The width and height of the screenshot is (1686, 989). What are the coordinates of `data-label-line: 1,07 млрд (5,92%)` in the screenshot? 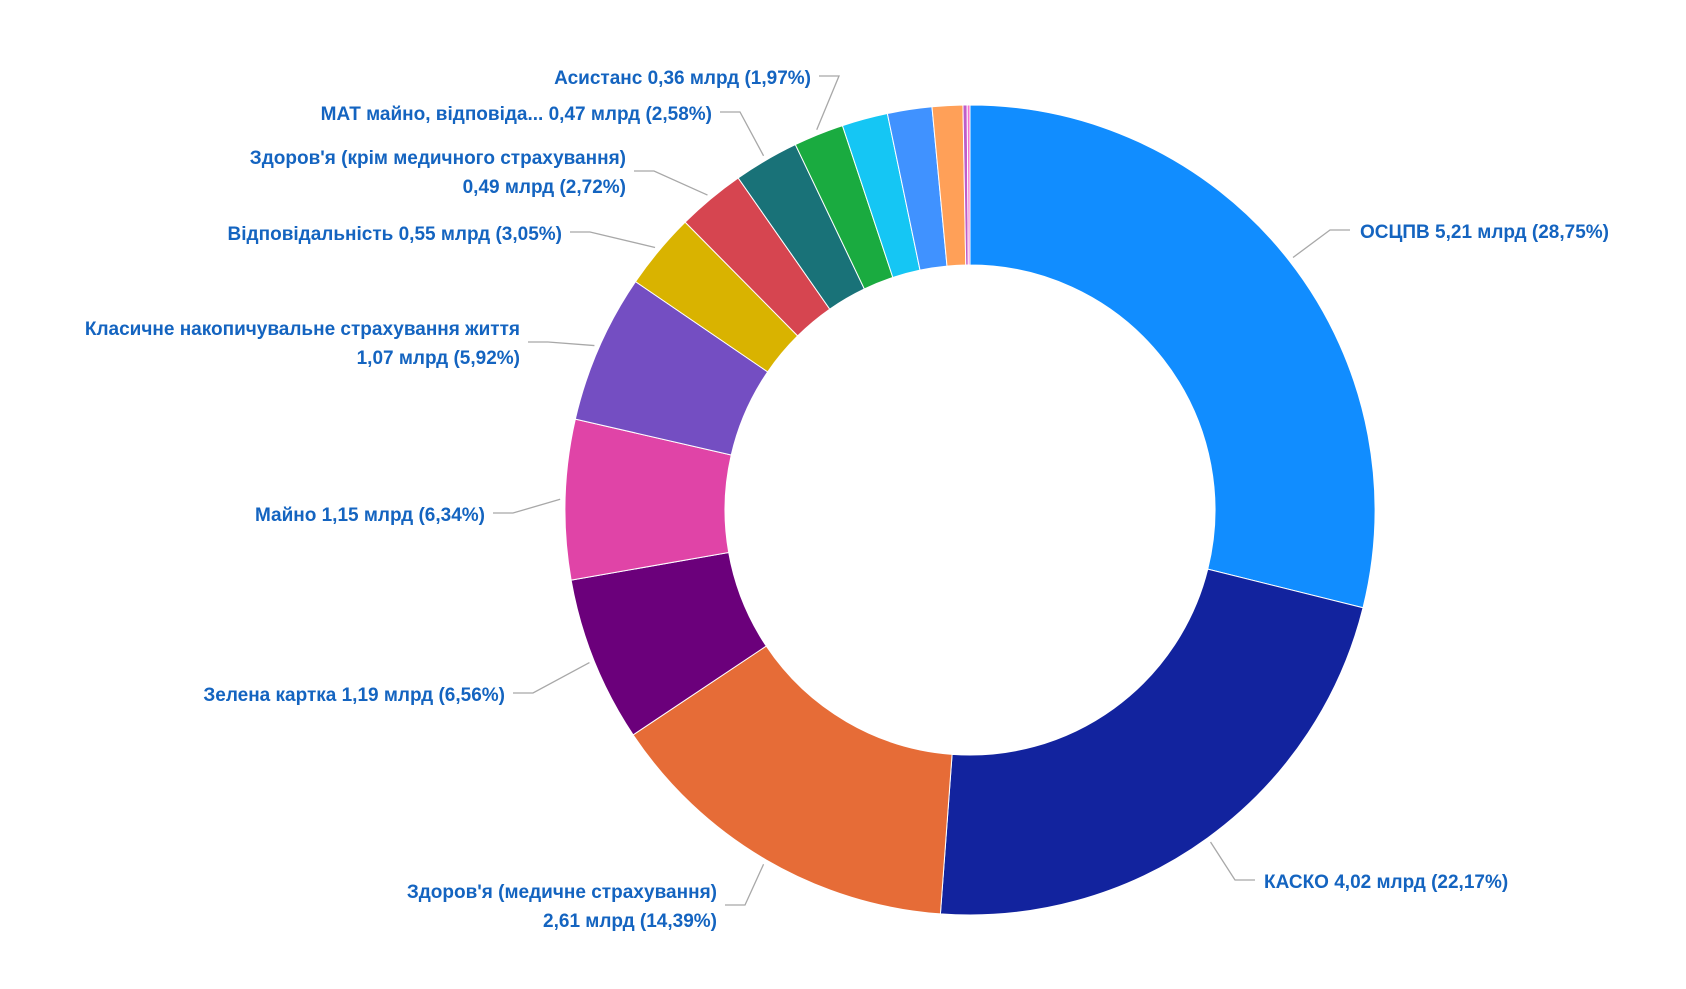 It's located at (438, 358).